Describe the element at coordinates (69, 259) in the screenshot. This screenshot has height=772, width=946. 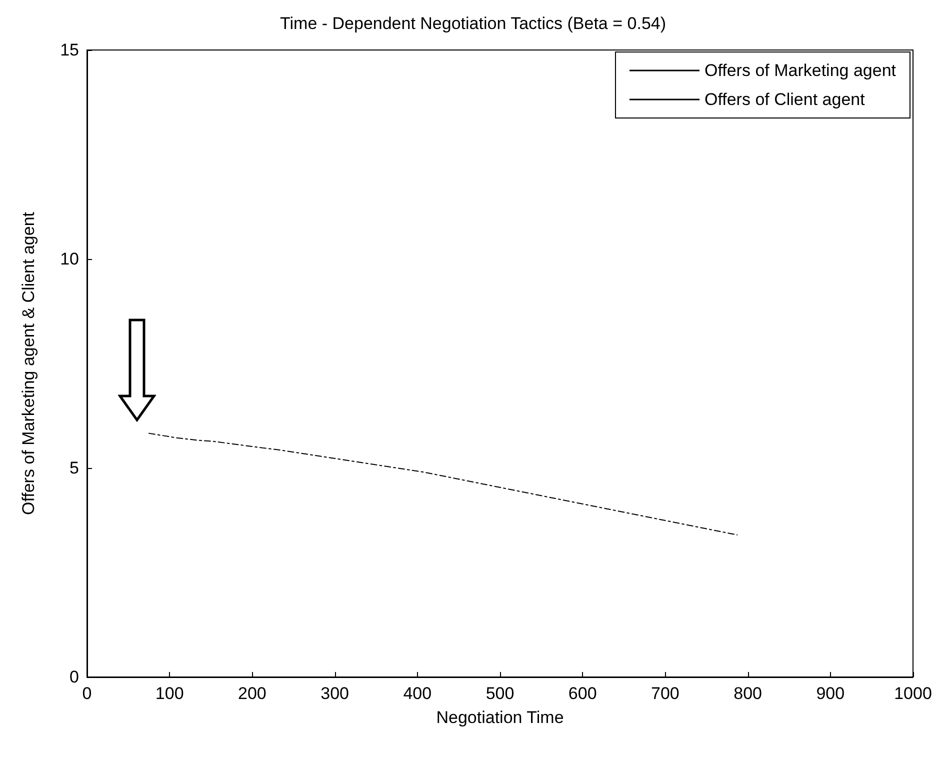
I see `y-tick-label: 10` at that location.